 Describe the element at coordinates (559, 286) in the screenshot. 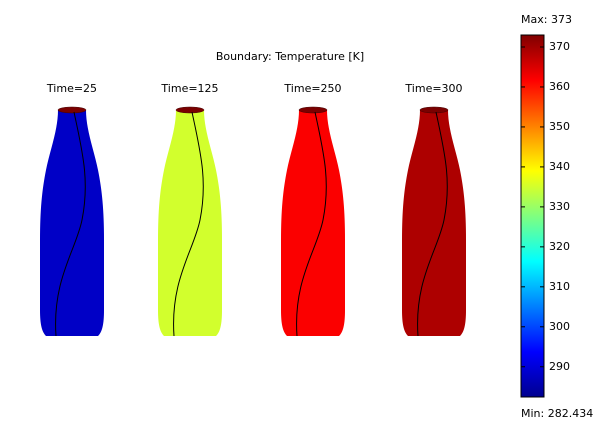

I see `colorbar-tick-label: 310` at that location.